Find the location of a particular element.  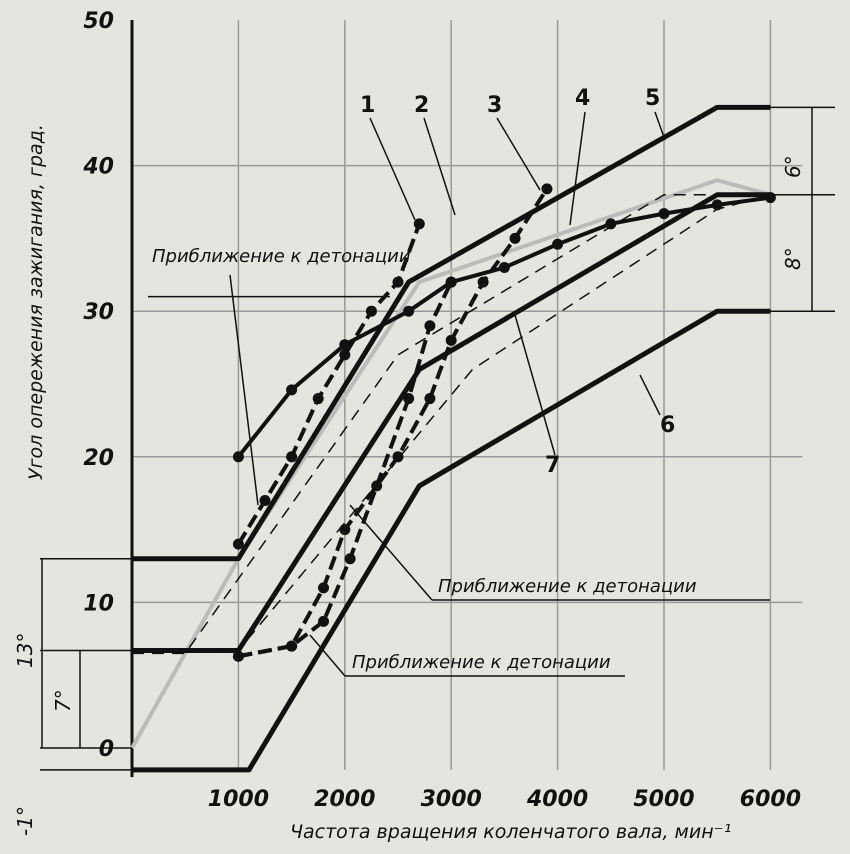

annotation-detonation-2: Приближение к детонации is located at coordinates (567, 586).